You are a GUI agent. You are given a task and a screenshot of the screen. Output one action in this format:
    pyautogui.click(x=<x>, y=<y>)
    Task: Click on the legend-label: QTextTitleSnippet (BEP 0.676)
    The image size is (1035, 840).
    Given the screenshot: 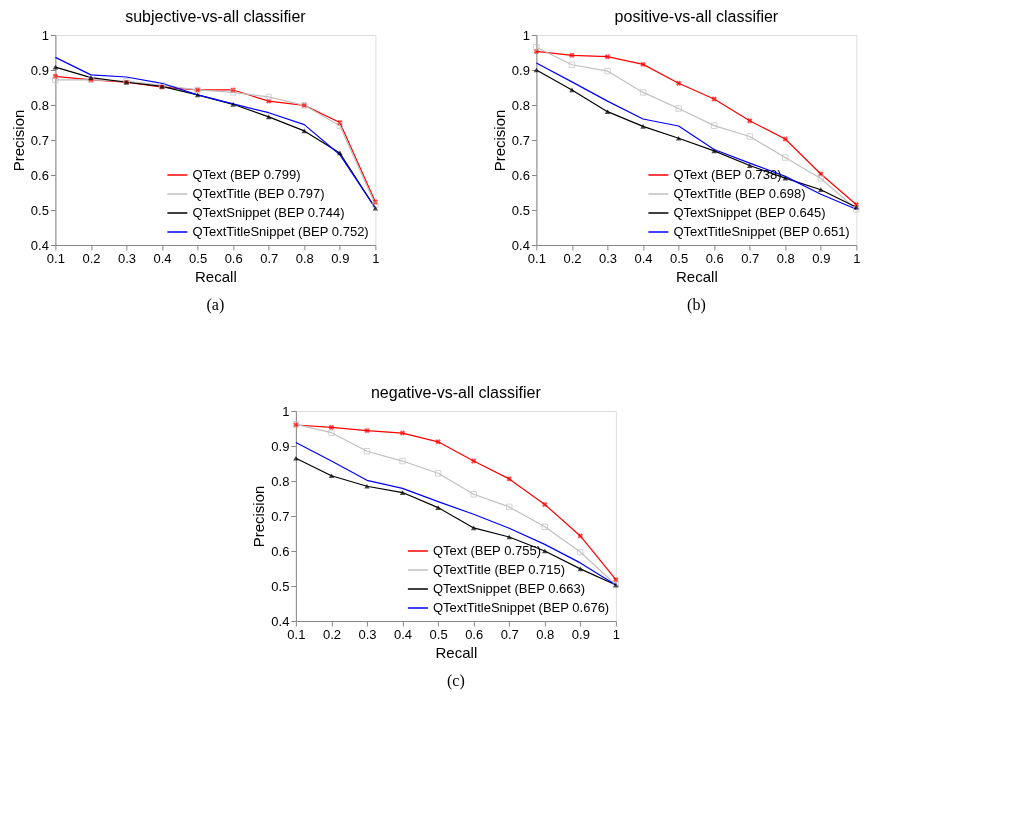 What is the action you would take?
    pyautogui.click(x=521, y=607)
    